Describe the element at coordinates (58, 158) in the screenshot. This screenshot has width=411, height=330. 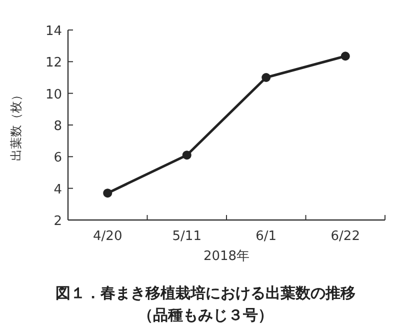
I see `y-tick-label: 6` at that location.